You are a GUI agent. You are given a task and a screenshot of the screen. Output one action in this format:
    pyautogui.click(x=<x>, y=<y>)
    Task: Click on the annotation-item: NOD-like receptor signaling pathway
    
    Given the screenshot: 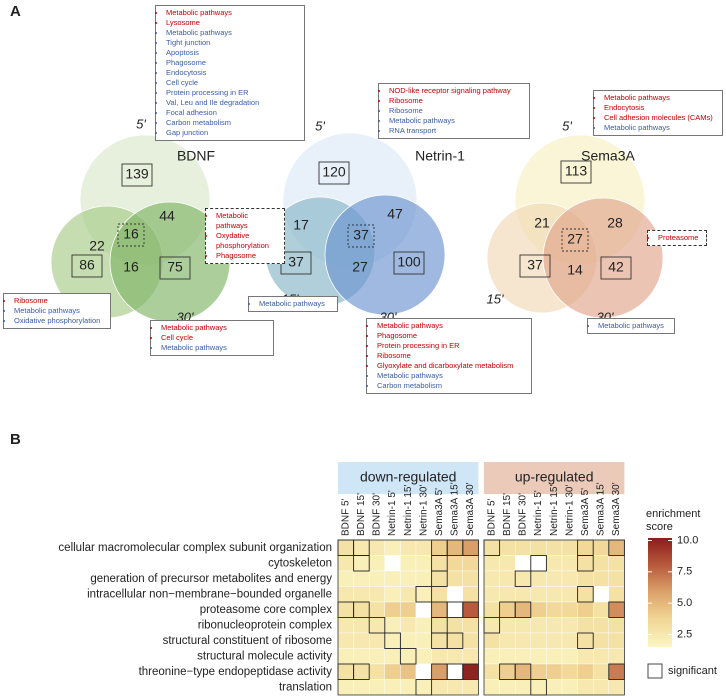 What is the action you would take?
    pyautogui.click(x=457, y=91)
    